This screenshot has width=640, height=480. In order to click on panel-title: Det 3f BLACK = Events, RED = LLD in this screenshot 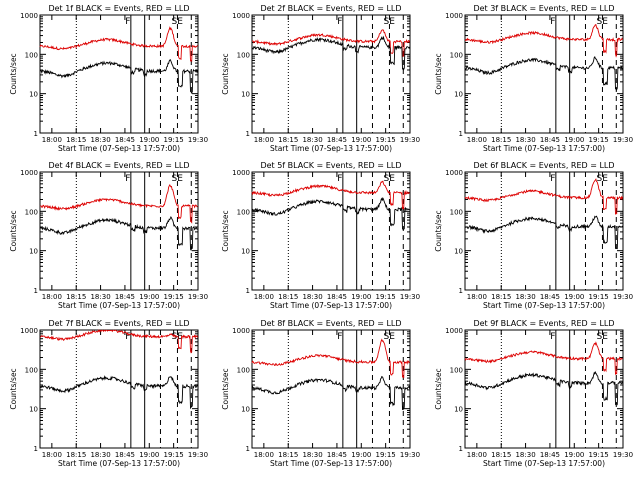, I will do `click(543, 8)`.